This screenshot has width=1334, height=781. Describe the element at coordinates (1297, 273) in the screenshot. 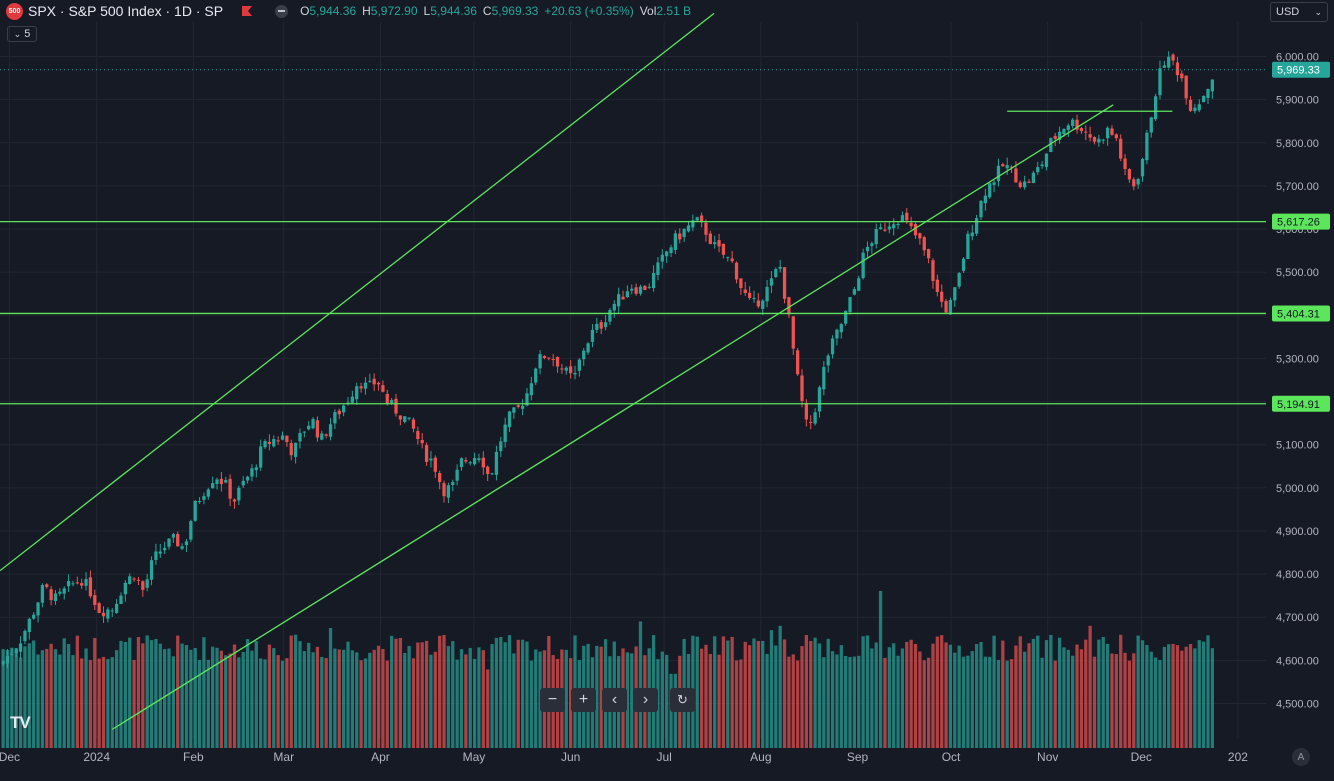

I see `y-tick-label: 5,500.00` at that location.